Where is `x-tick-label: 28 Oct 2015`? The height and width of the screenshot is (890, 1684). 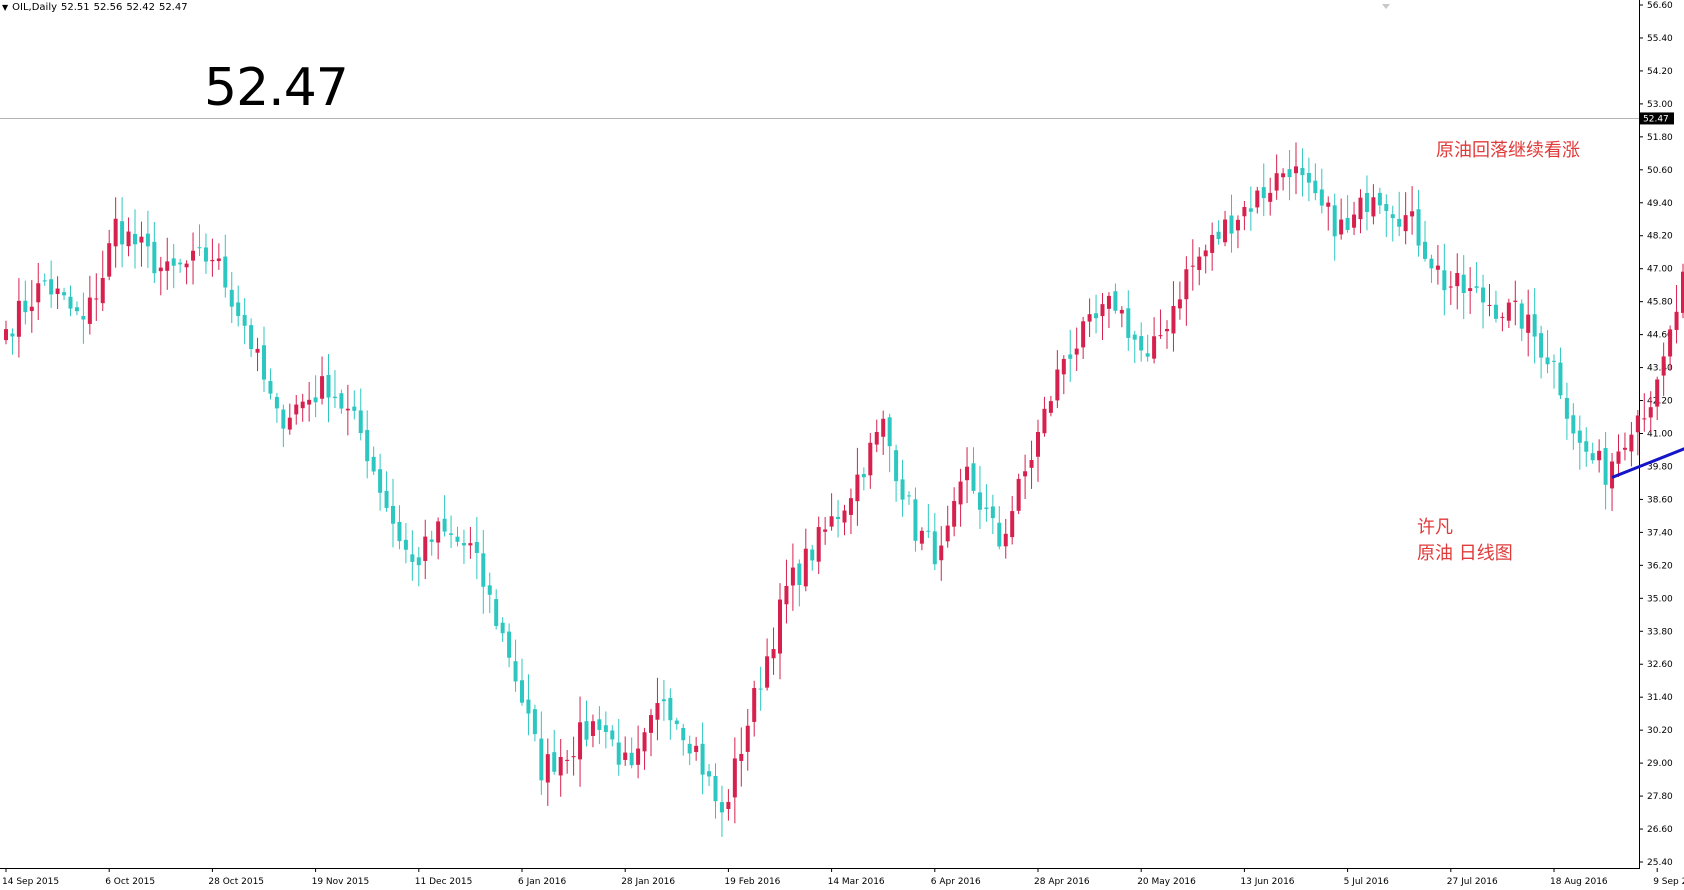
x-tick-label: 28 Oct 2015 is located at coordinates (236, 882).